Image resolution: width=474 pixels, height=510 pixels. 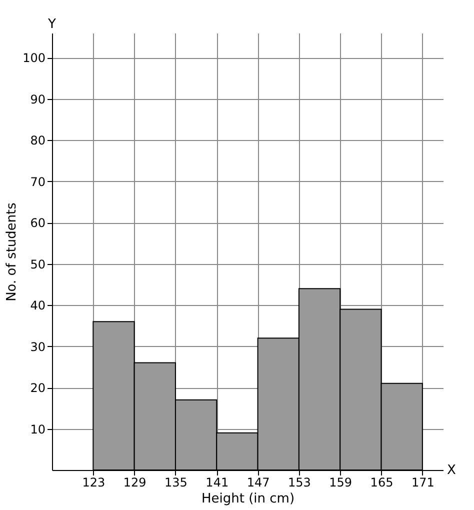 What do you see at coordinates (451, 470) in the screenshot?
I see `text: X` at bounding box center [451, 470].